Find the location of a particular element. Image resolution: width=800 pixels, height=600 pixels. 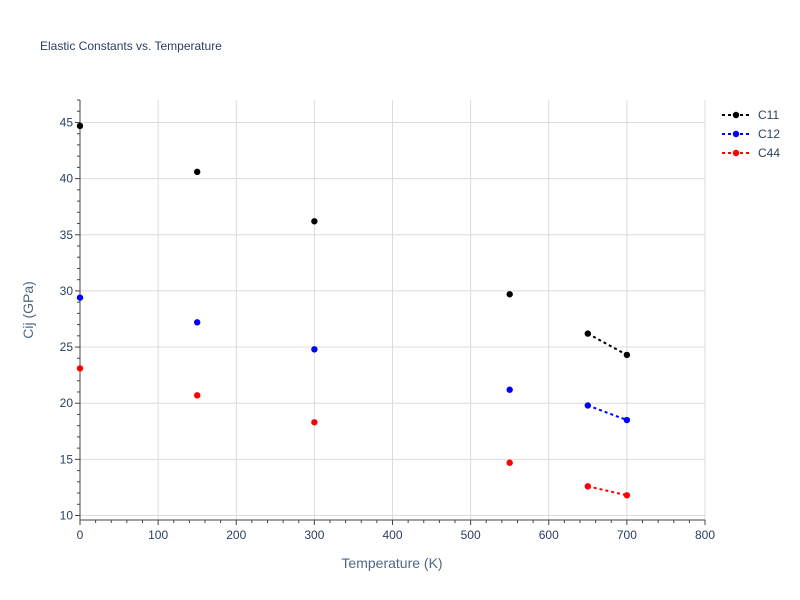

x-tick-label: 100 is located at coordinates (158, 535).